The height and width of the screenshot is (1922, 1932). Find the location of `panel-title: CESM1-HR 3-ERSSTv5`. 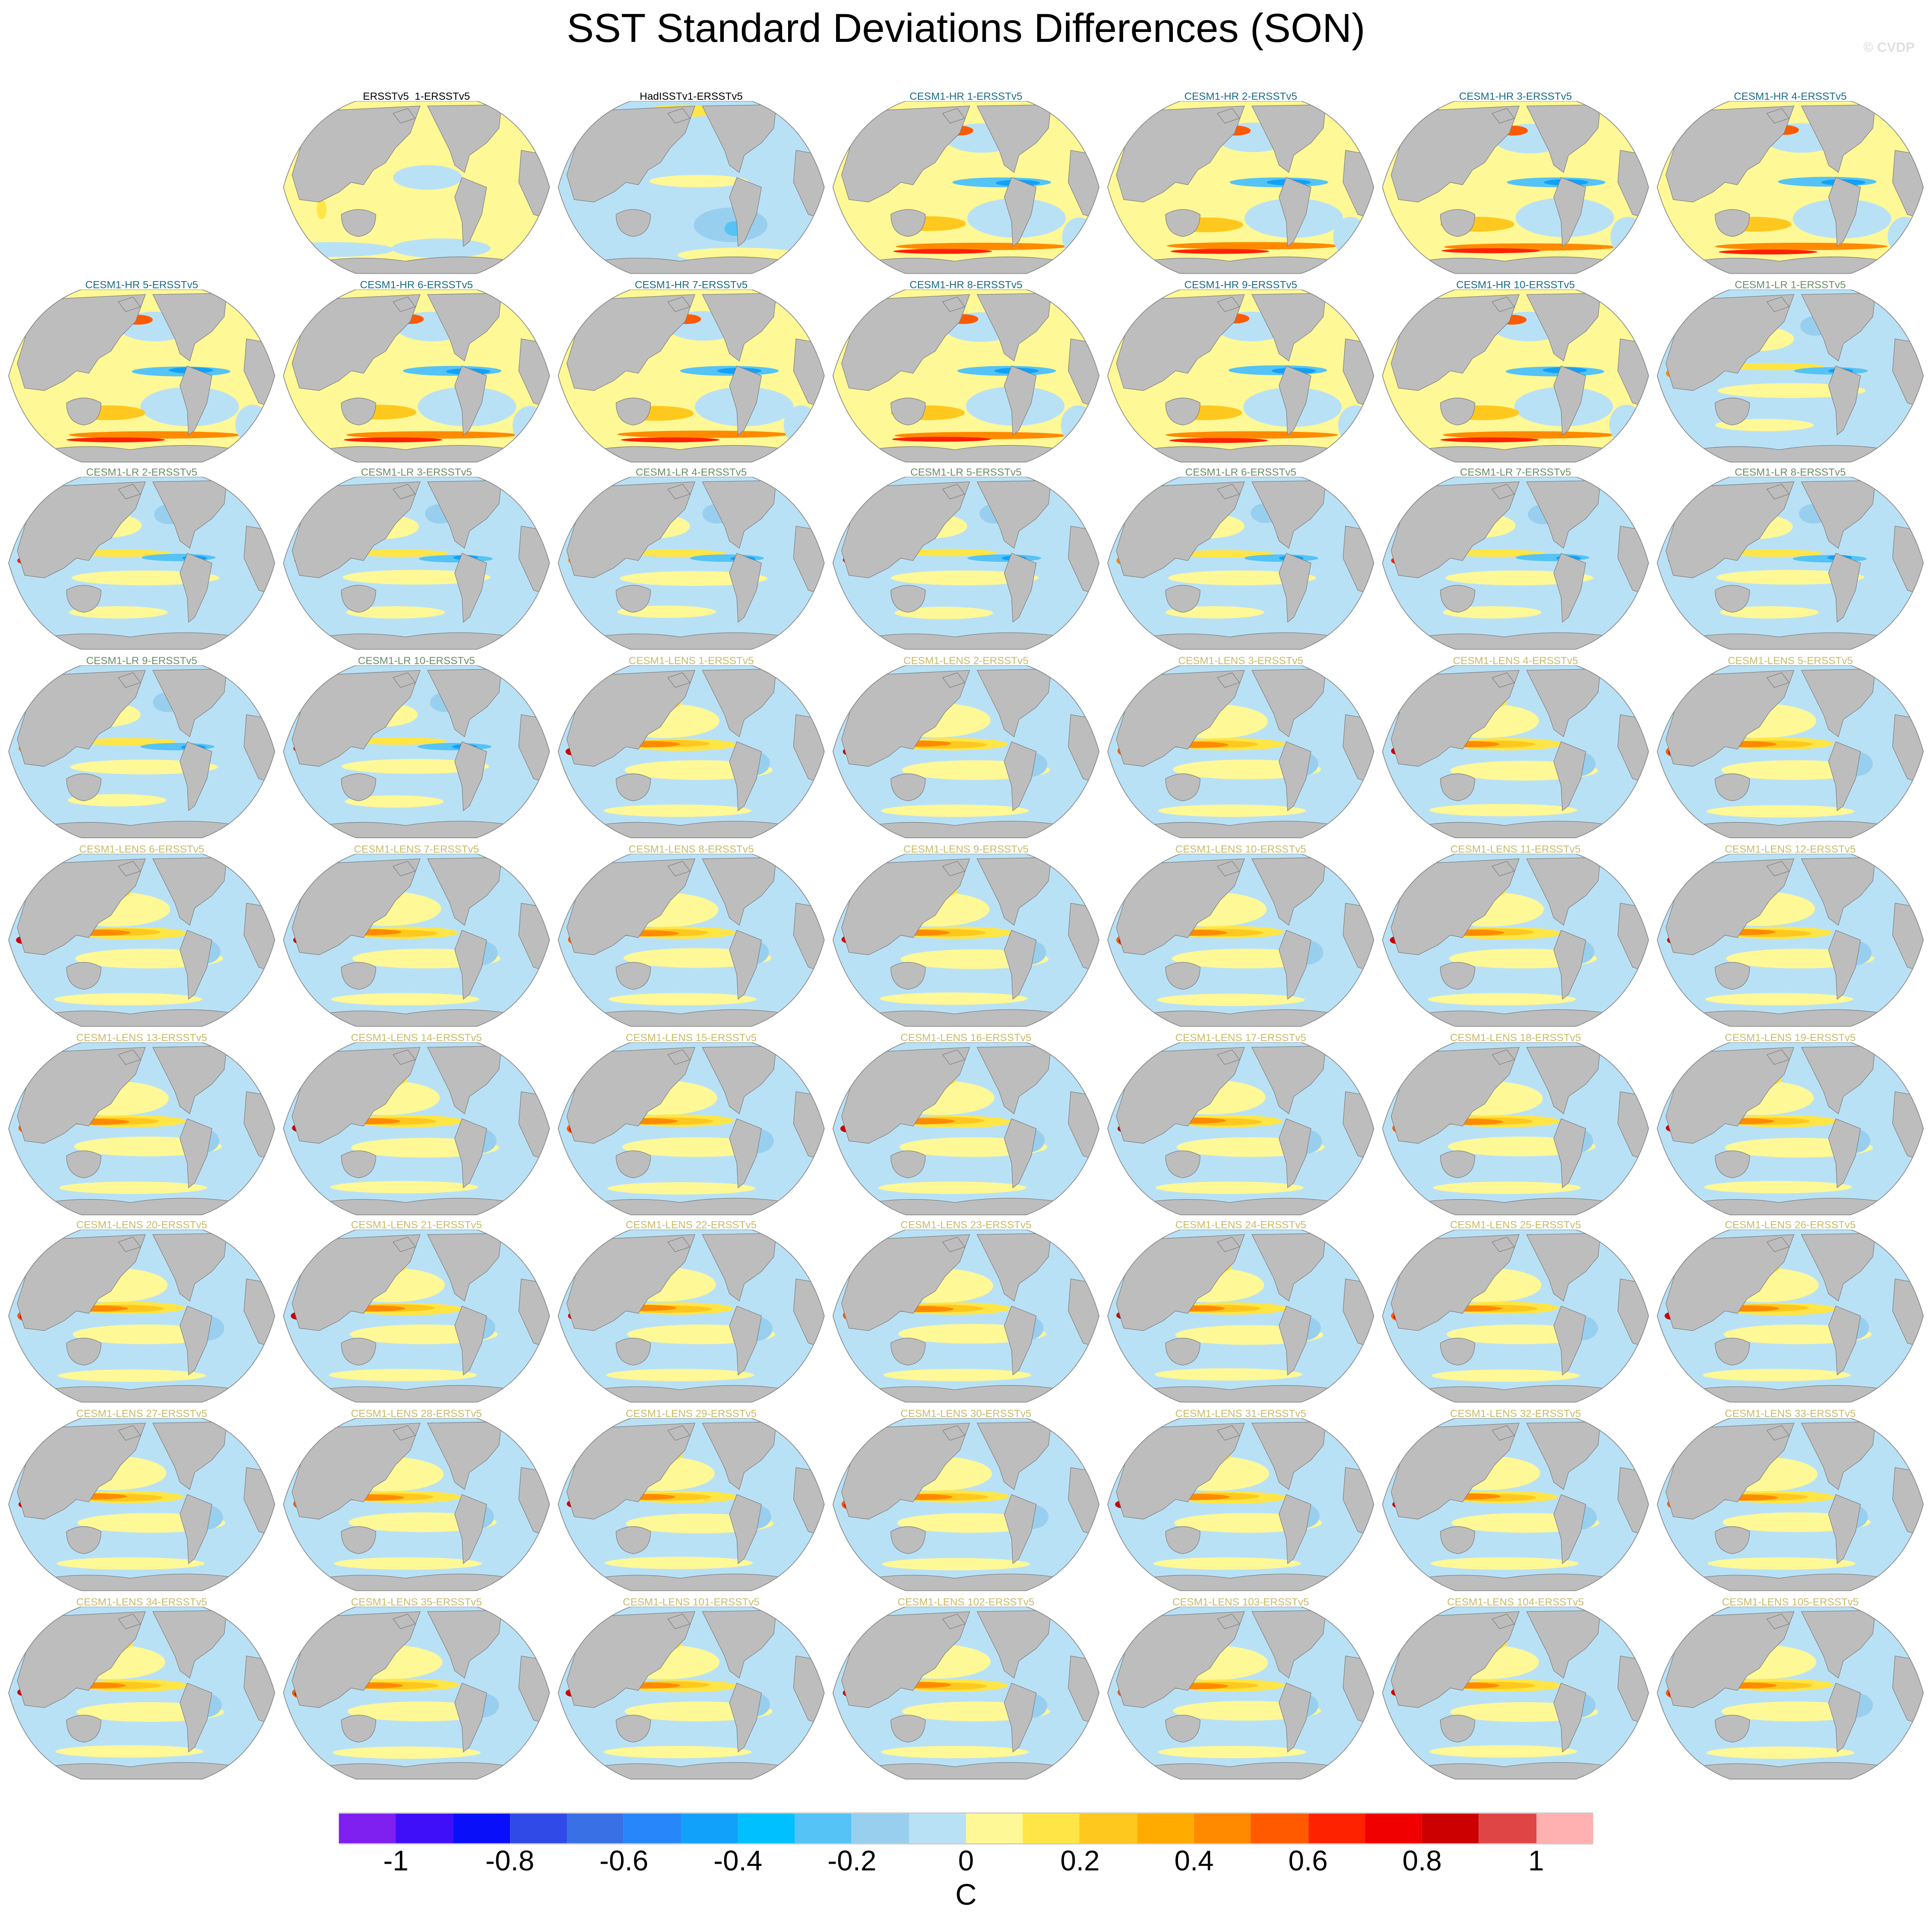

panel-title: CESM1-HR 3-ERSSTv5 is located at coordinates (1516, 96).